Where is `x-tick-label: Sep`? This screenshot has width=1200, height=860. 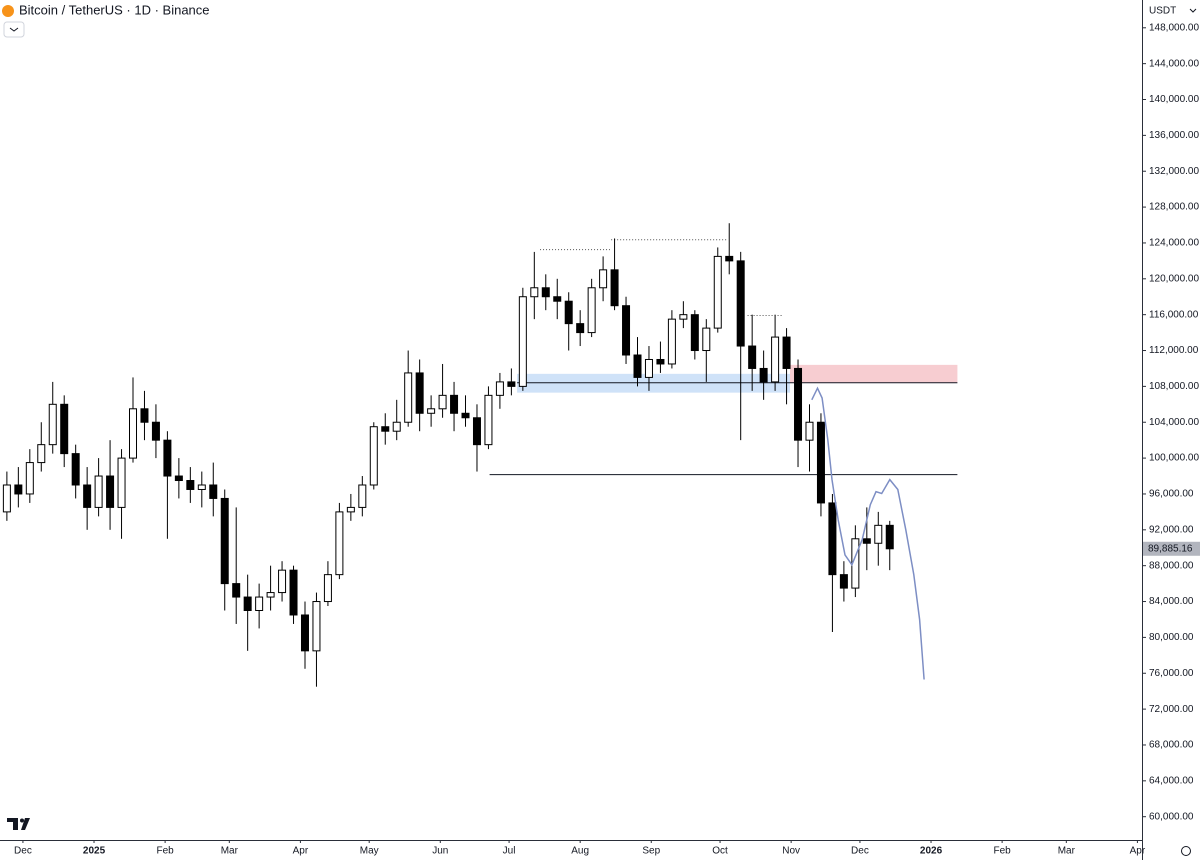 x-tick-label: Sep is located at coordinates (651, 851).